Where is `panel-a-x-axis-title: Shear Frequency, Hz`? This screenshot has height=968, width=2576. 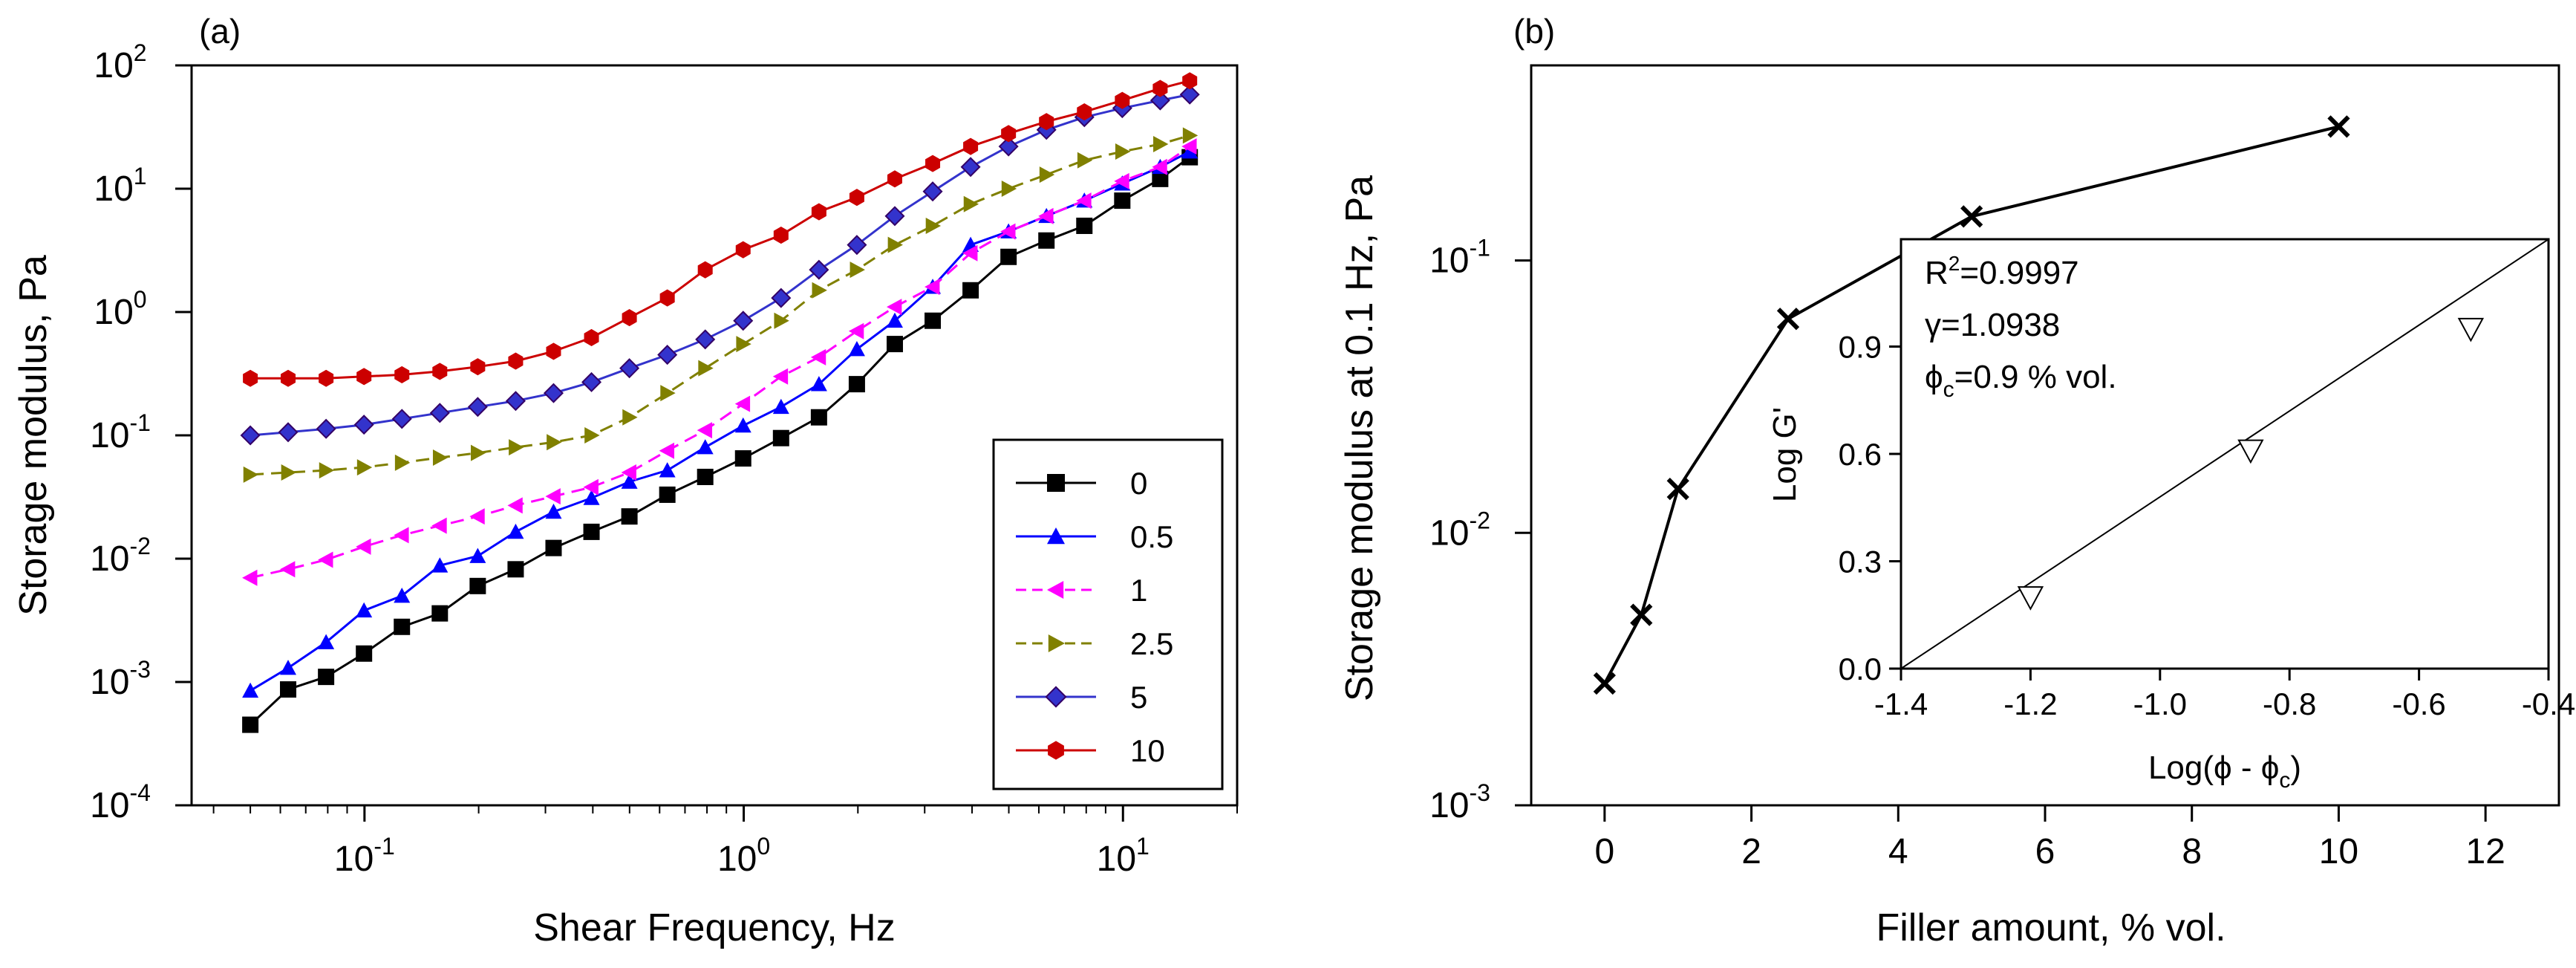
panel-a-x-axis-title: Shear Frequency, Hz is located at coordinates (714, 927).